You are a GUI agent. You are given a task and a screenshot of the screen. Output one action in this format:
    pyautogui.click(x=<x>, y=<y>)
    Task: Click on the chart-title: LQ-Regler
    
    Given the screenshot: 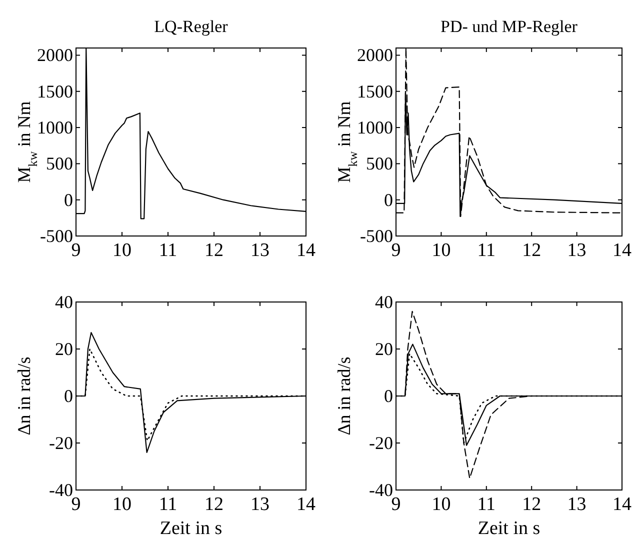 What is the action you would take?
    pyautogui.click(x=191, y=26)
    